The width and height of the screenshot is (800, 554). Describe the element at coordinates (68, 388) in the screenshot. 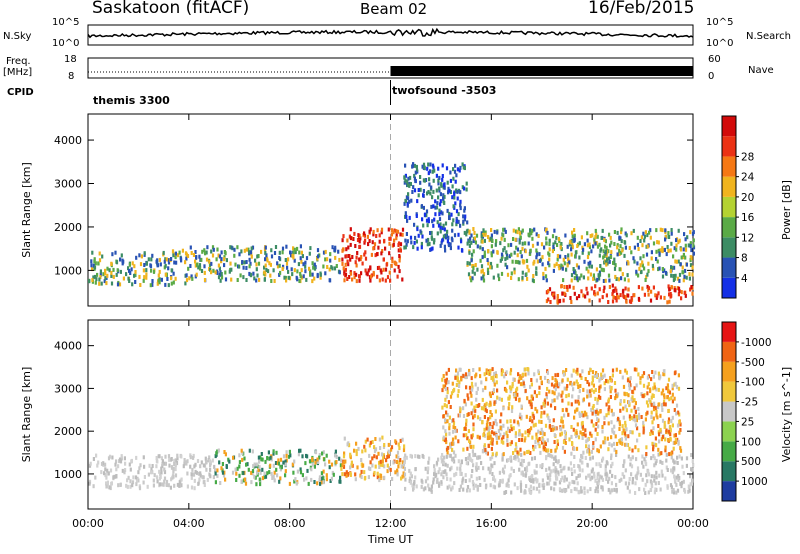

I see `velocity-ytick-label: 3000` at that location.